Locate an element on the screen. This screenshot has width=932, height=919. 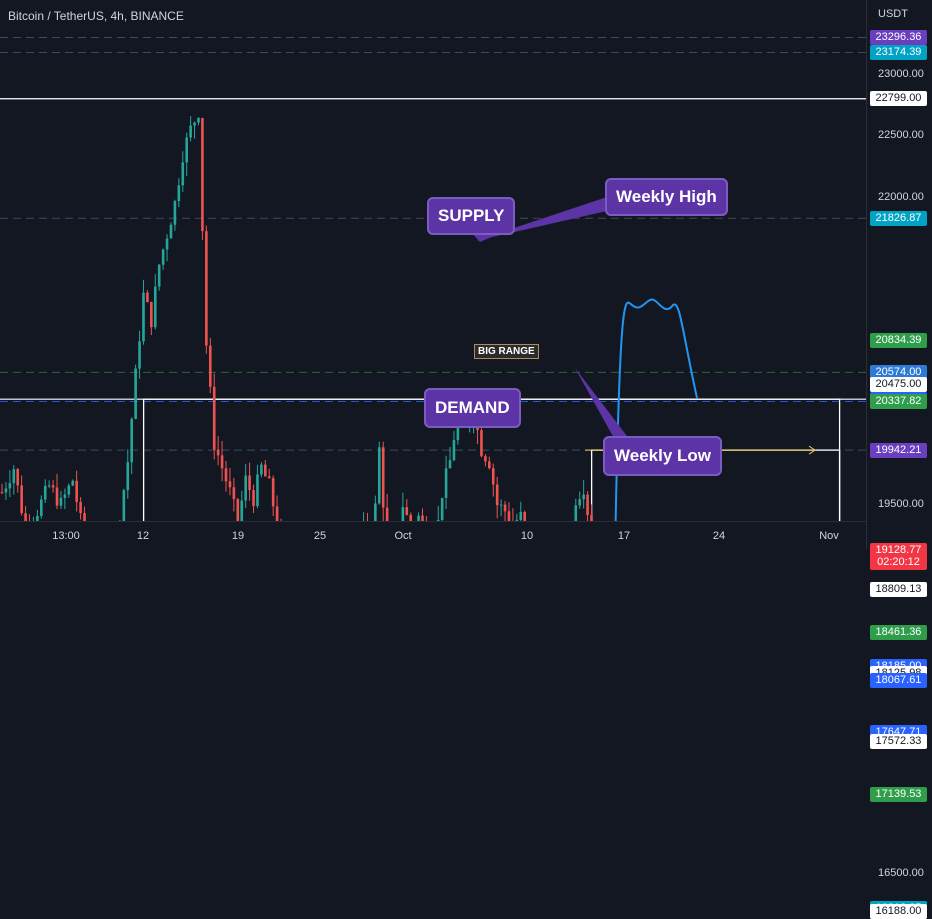
time-axis-separator is located at coordinates (433, 521).